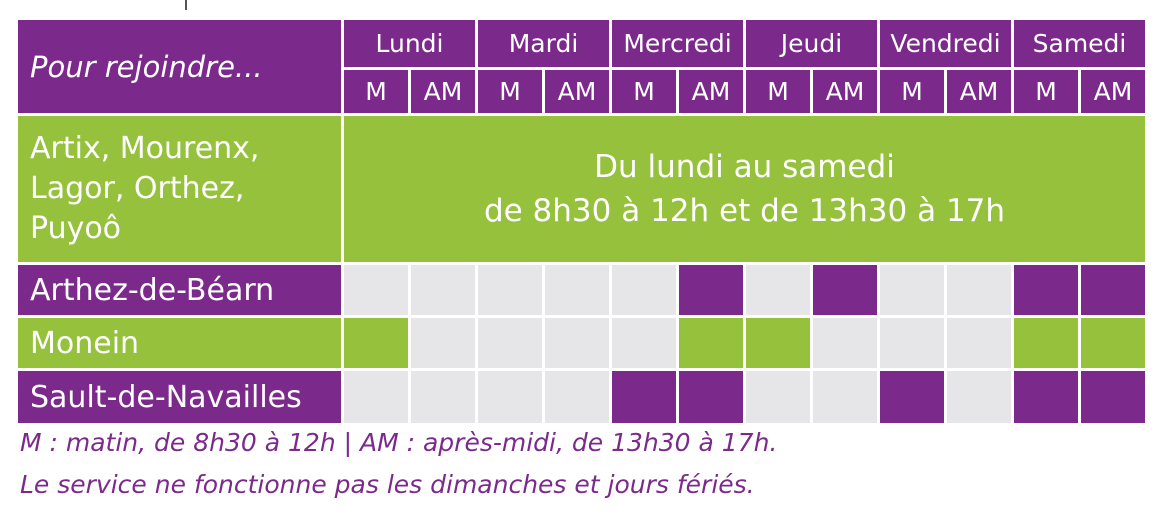 The width and height of the screenshot is (1162, 521). Describe the element at coordinates (179, 189) in the screenshot. I see `town-group-label: Artix, Mourenx, Lagor, Orthez, Puyoô` at that location.